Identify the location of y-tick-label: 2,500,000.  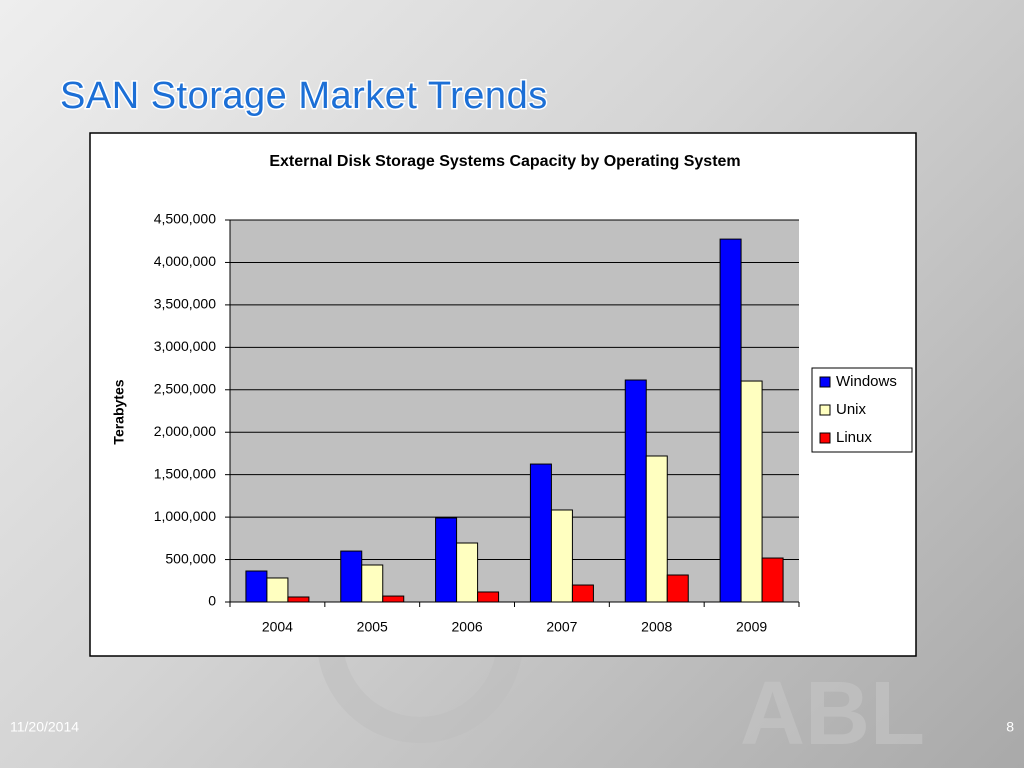
(185, 388).